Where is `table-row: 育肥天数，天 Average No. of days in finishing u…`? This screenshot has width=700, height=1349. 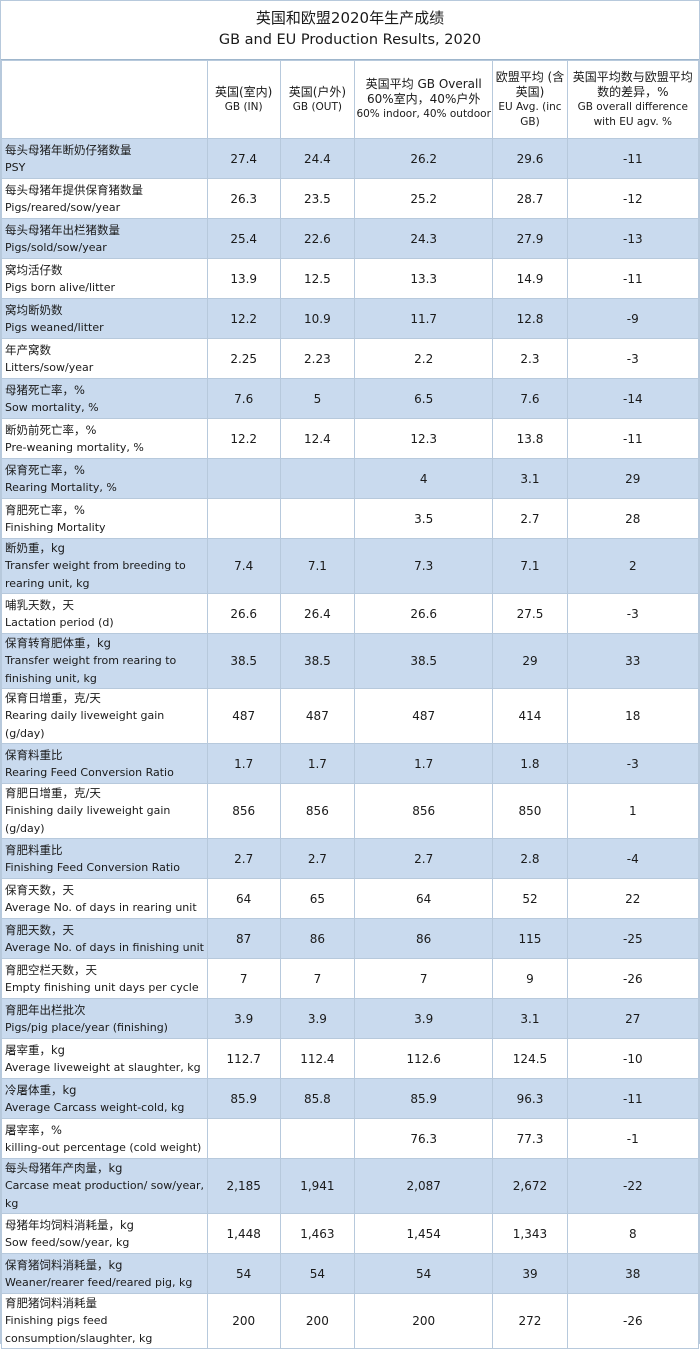 table-row: 育肥天数，天 Average No. of days in finishing u… is located at coordinates (350, 938).